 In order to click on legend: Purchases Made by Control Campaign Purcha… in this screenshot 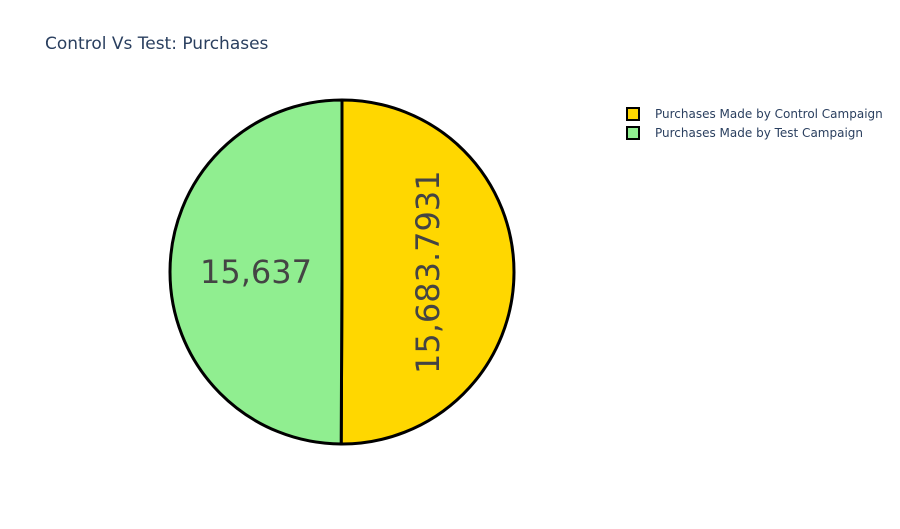, I will do `click(754, 123)`.